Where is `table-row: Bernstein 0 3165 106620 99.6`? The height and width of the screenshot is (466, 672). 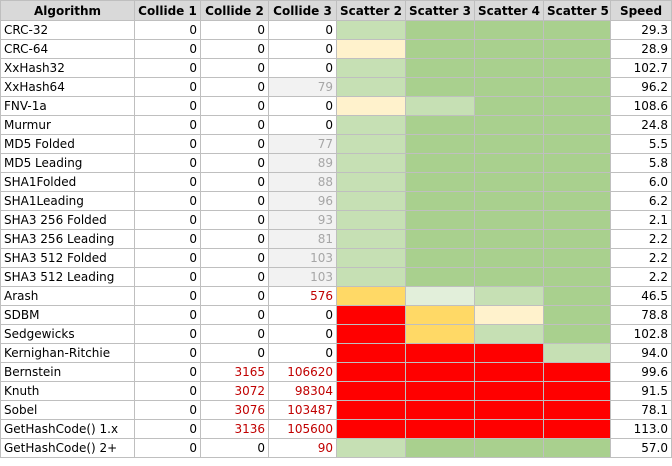 table-row: Bernstein 0 3165 106620 99.6 is located at coordinates (336, 372).